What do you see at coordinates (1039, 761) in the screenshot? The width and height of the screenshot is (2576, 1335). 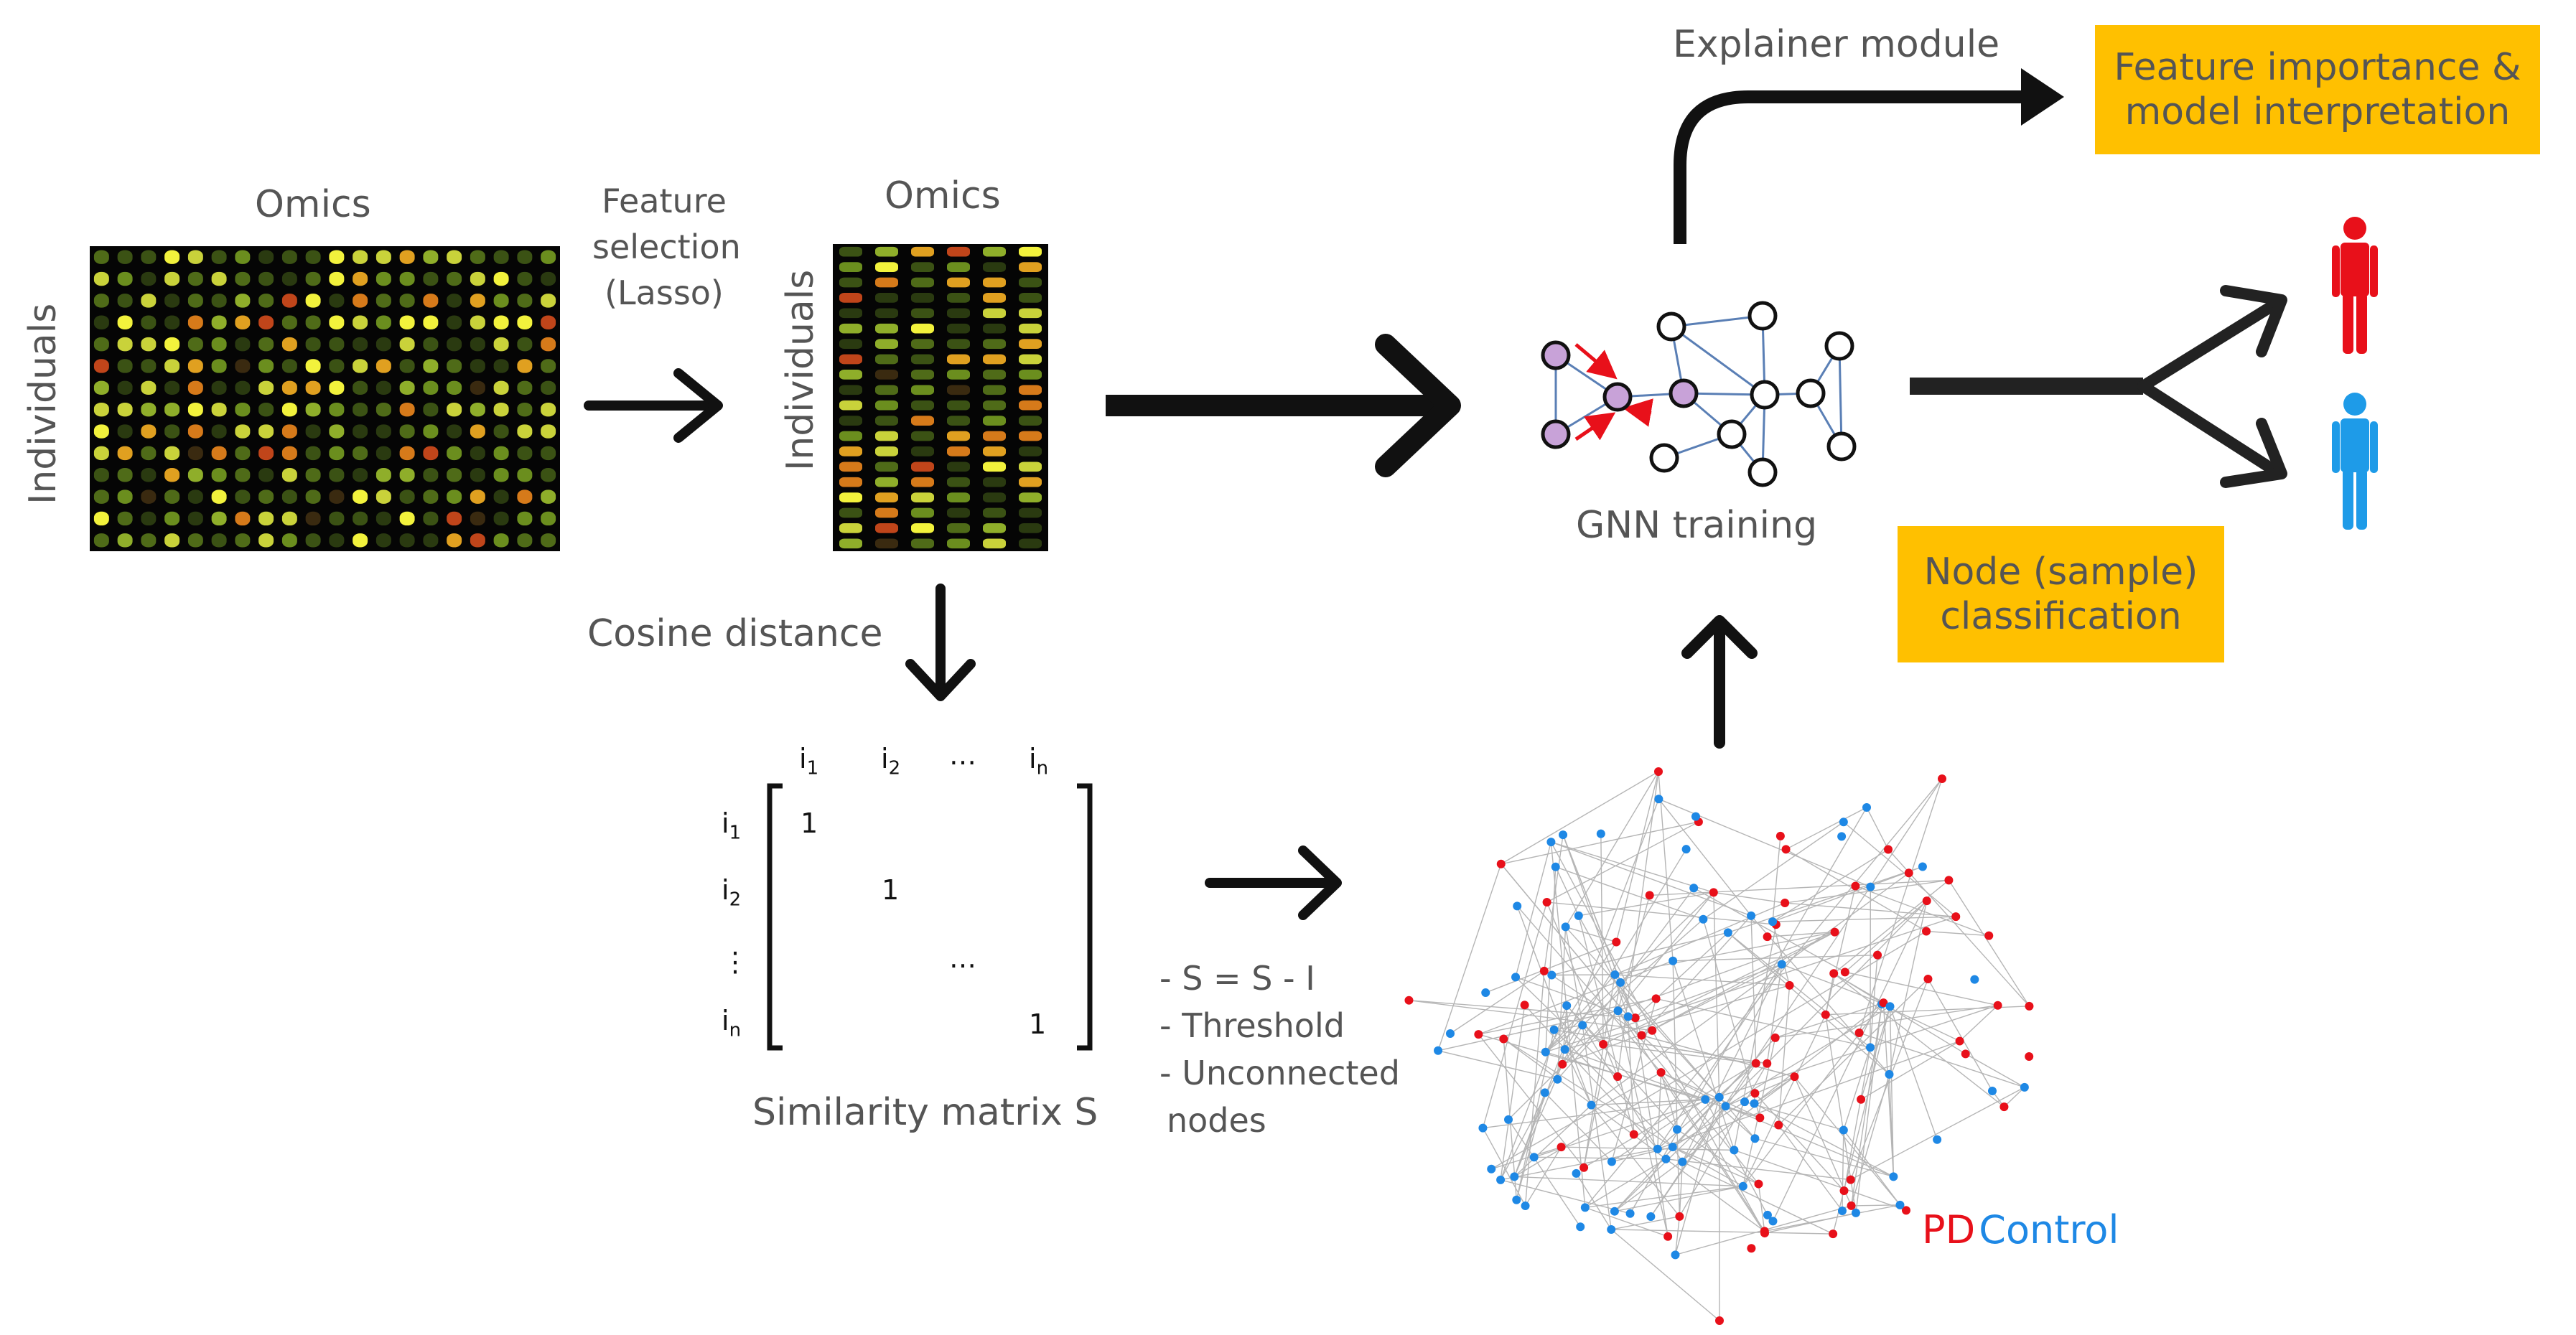 I see `matrix-col-header: in` at bounding box center [1039, 761].